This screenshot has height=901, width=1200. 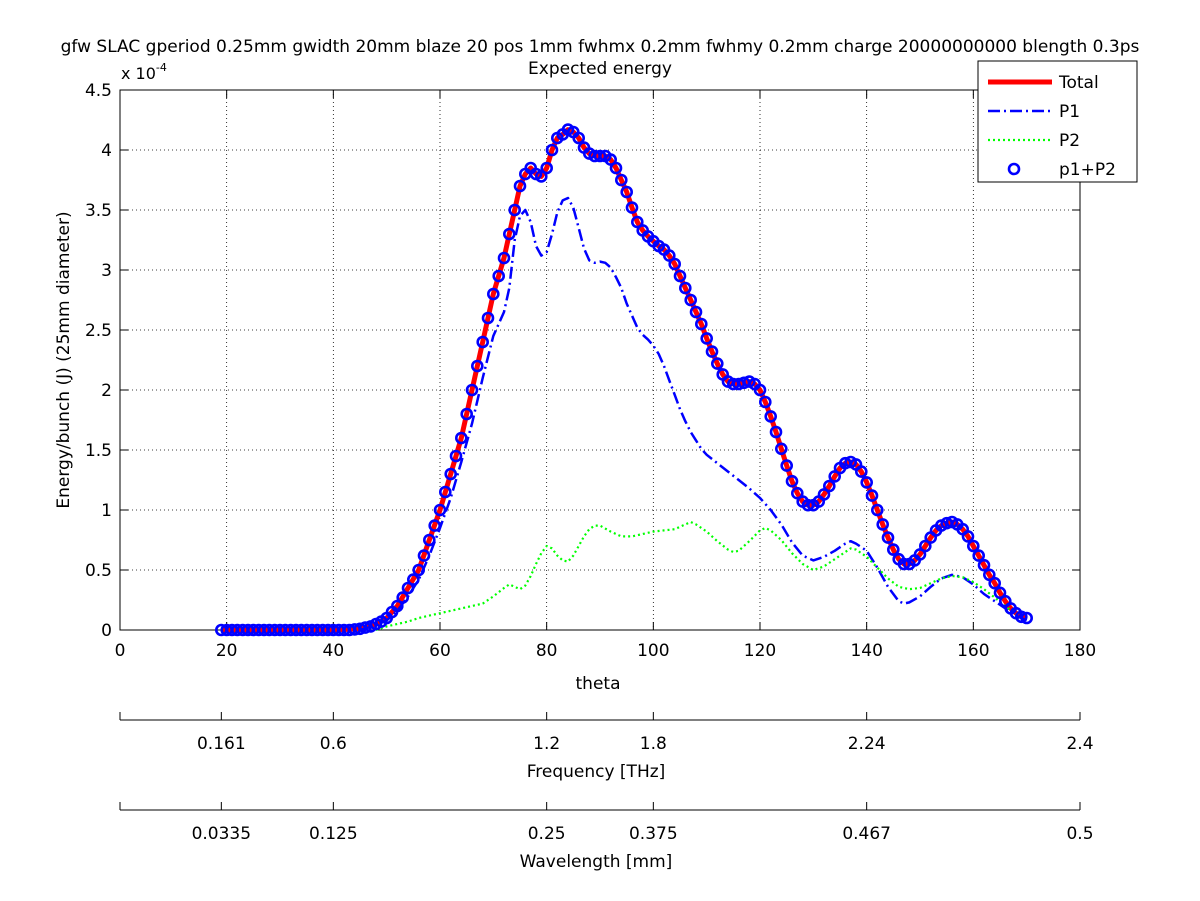 I want to click on secondary-axis-tick-label: 2.24, so click(x=867, y=744).